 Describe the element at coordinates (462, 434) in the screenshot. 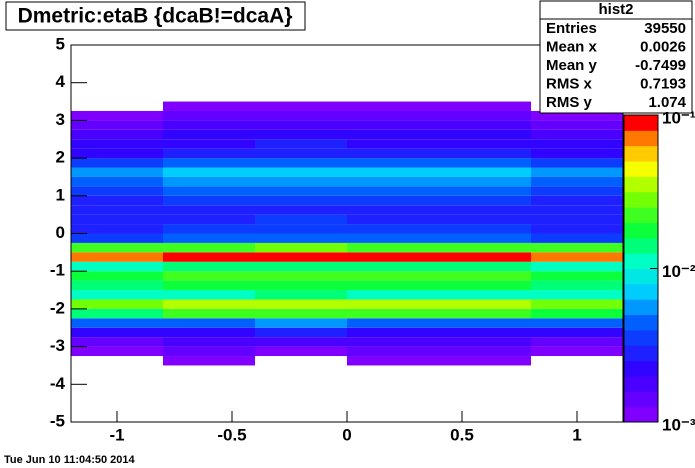

I see `x-tick-label: 0.5` at that location.